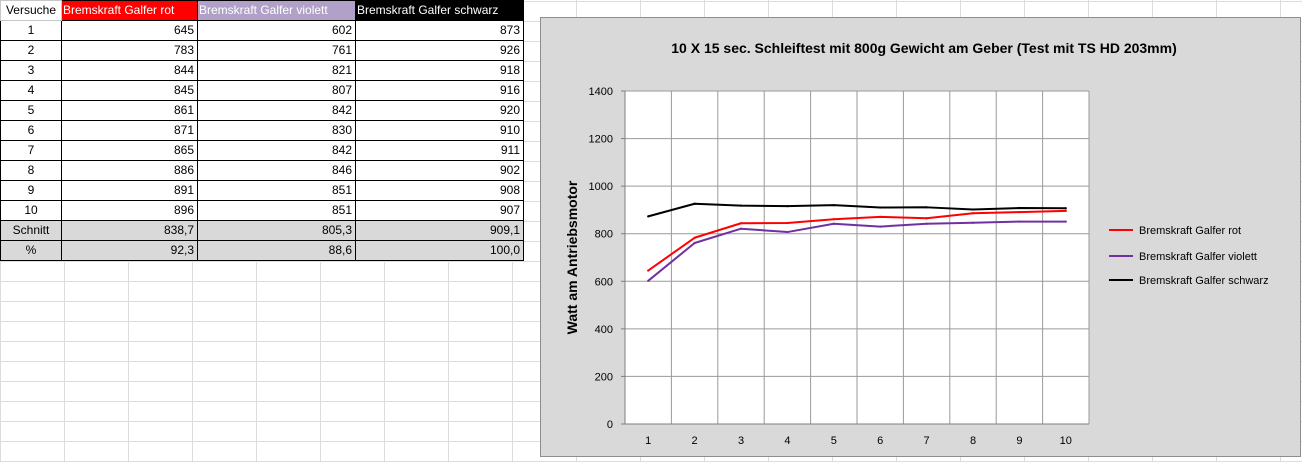 The image size is (1302, 462). What do you see at coordinates (129, 30) in the screenshot?
I see `value-cell: 645` at bounding box center [129, 30].